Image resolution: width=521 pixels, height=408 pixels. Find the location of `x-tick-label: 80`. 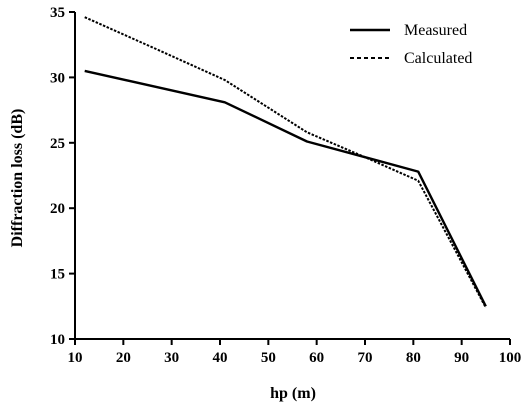

x-tick-label: 80 is located at coordinates (413, 358).